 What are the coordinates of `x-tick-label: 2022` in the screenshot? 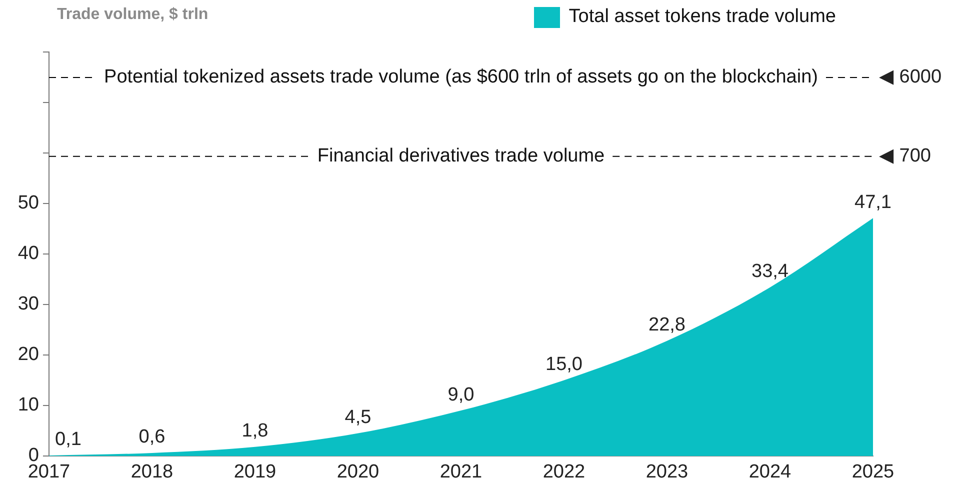 It's located at (564, 472).